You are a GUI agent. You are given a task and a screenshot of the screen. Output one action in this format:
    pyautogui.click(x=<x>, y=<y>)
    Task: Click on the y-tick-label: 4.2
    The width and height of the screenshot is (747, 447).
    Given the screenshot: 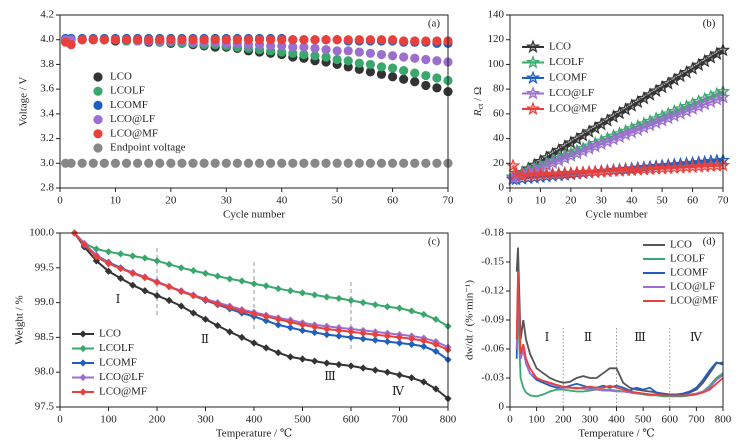 What is the action you would take?
    pyautogui.click(x=47, y=15)
    